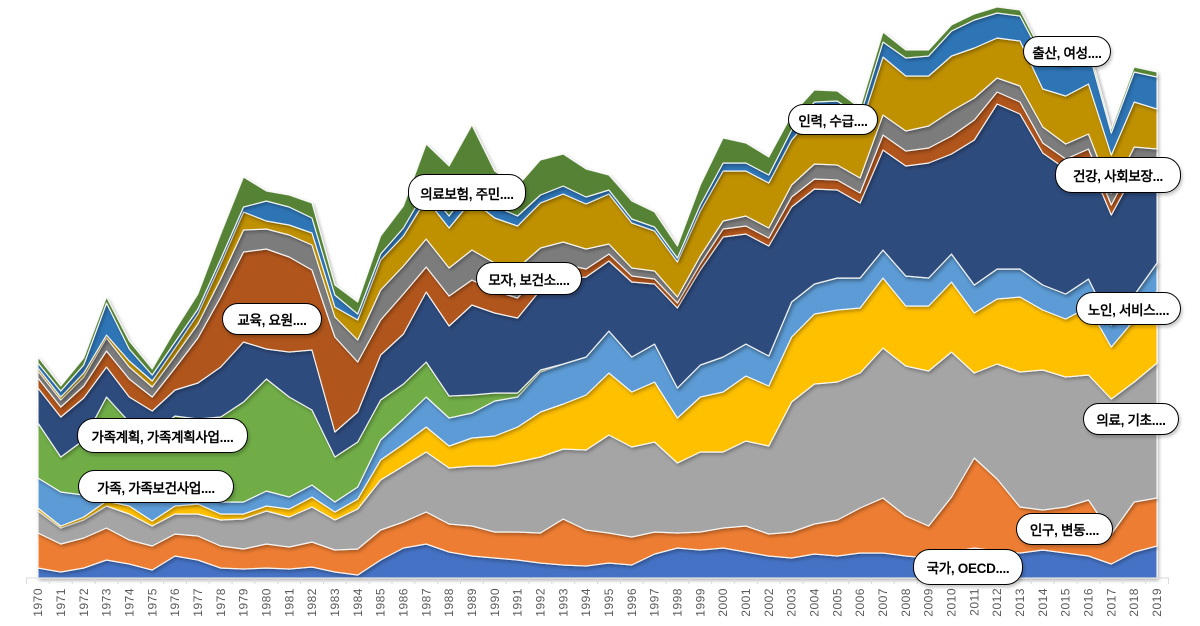  Describe the element at coordinates (609, 602) in the screenshot. I see `x-axis-label-1995: 1995` at that location.